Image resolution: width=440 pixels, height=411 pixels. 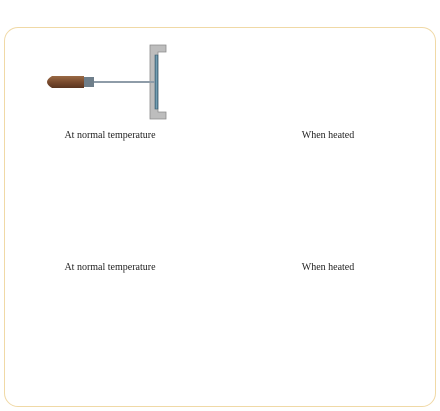 What do you see at coordinates (110, 267) in the screenshot?
I see `caption-ball-normal: At normal temperature` at bounding box center [110, 267].